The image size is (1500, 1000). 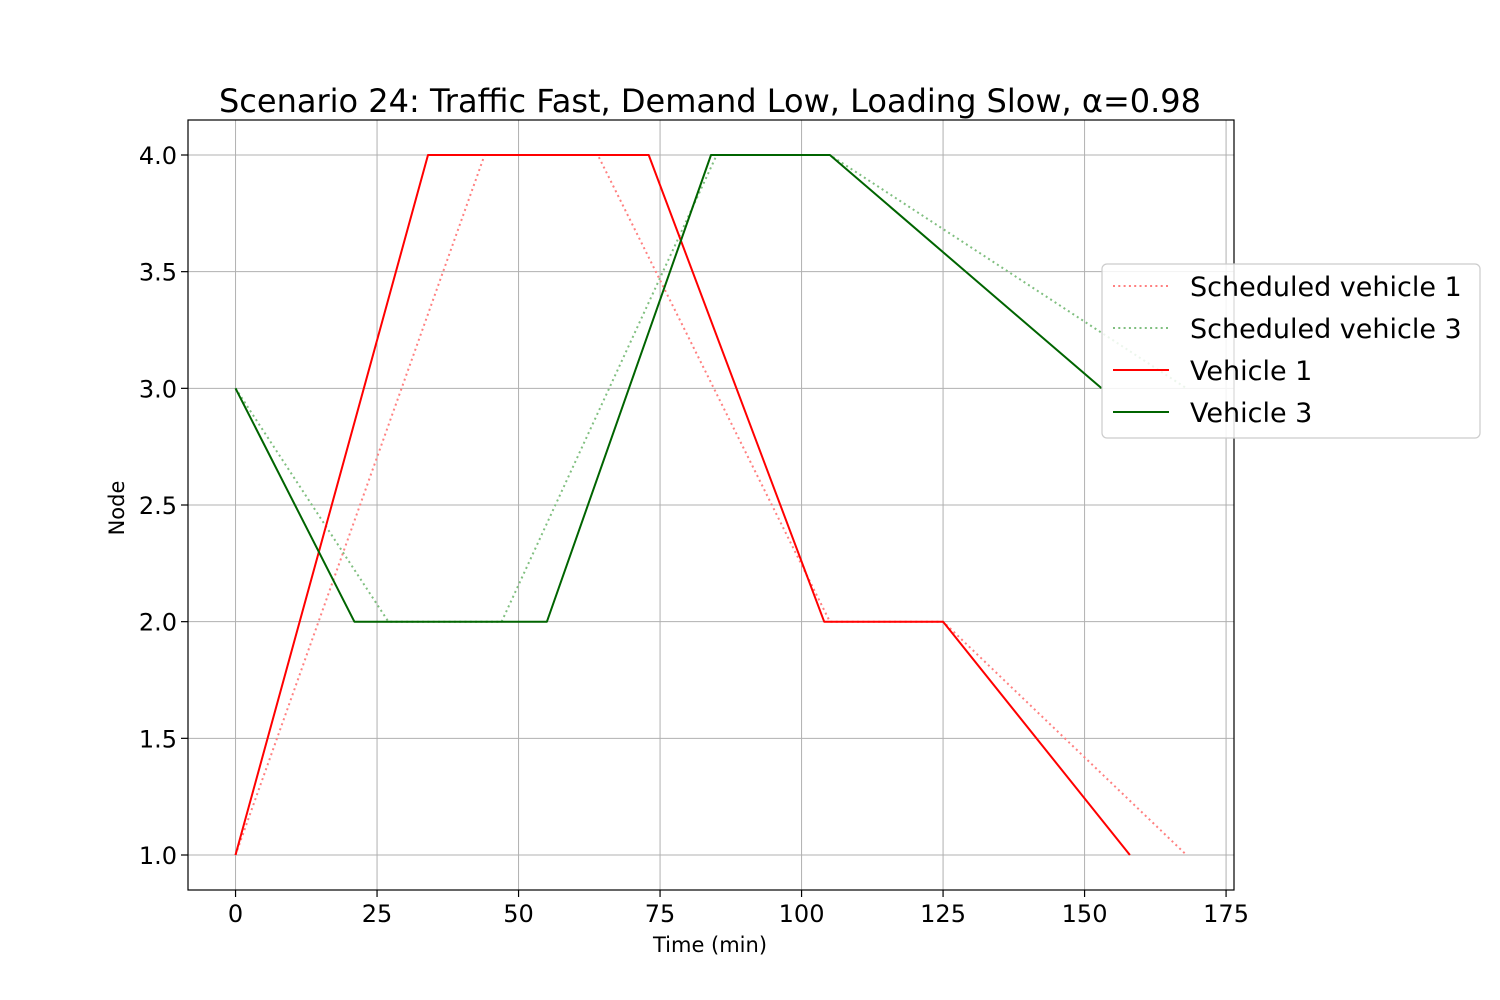 What do you see at coordinates (117, 508) in the screenshot?
I see `y-axis-label: Node` at bounding box center [117, 508].